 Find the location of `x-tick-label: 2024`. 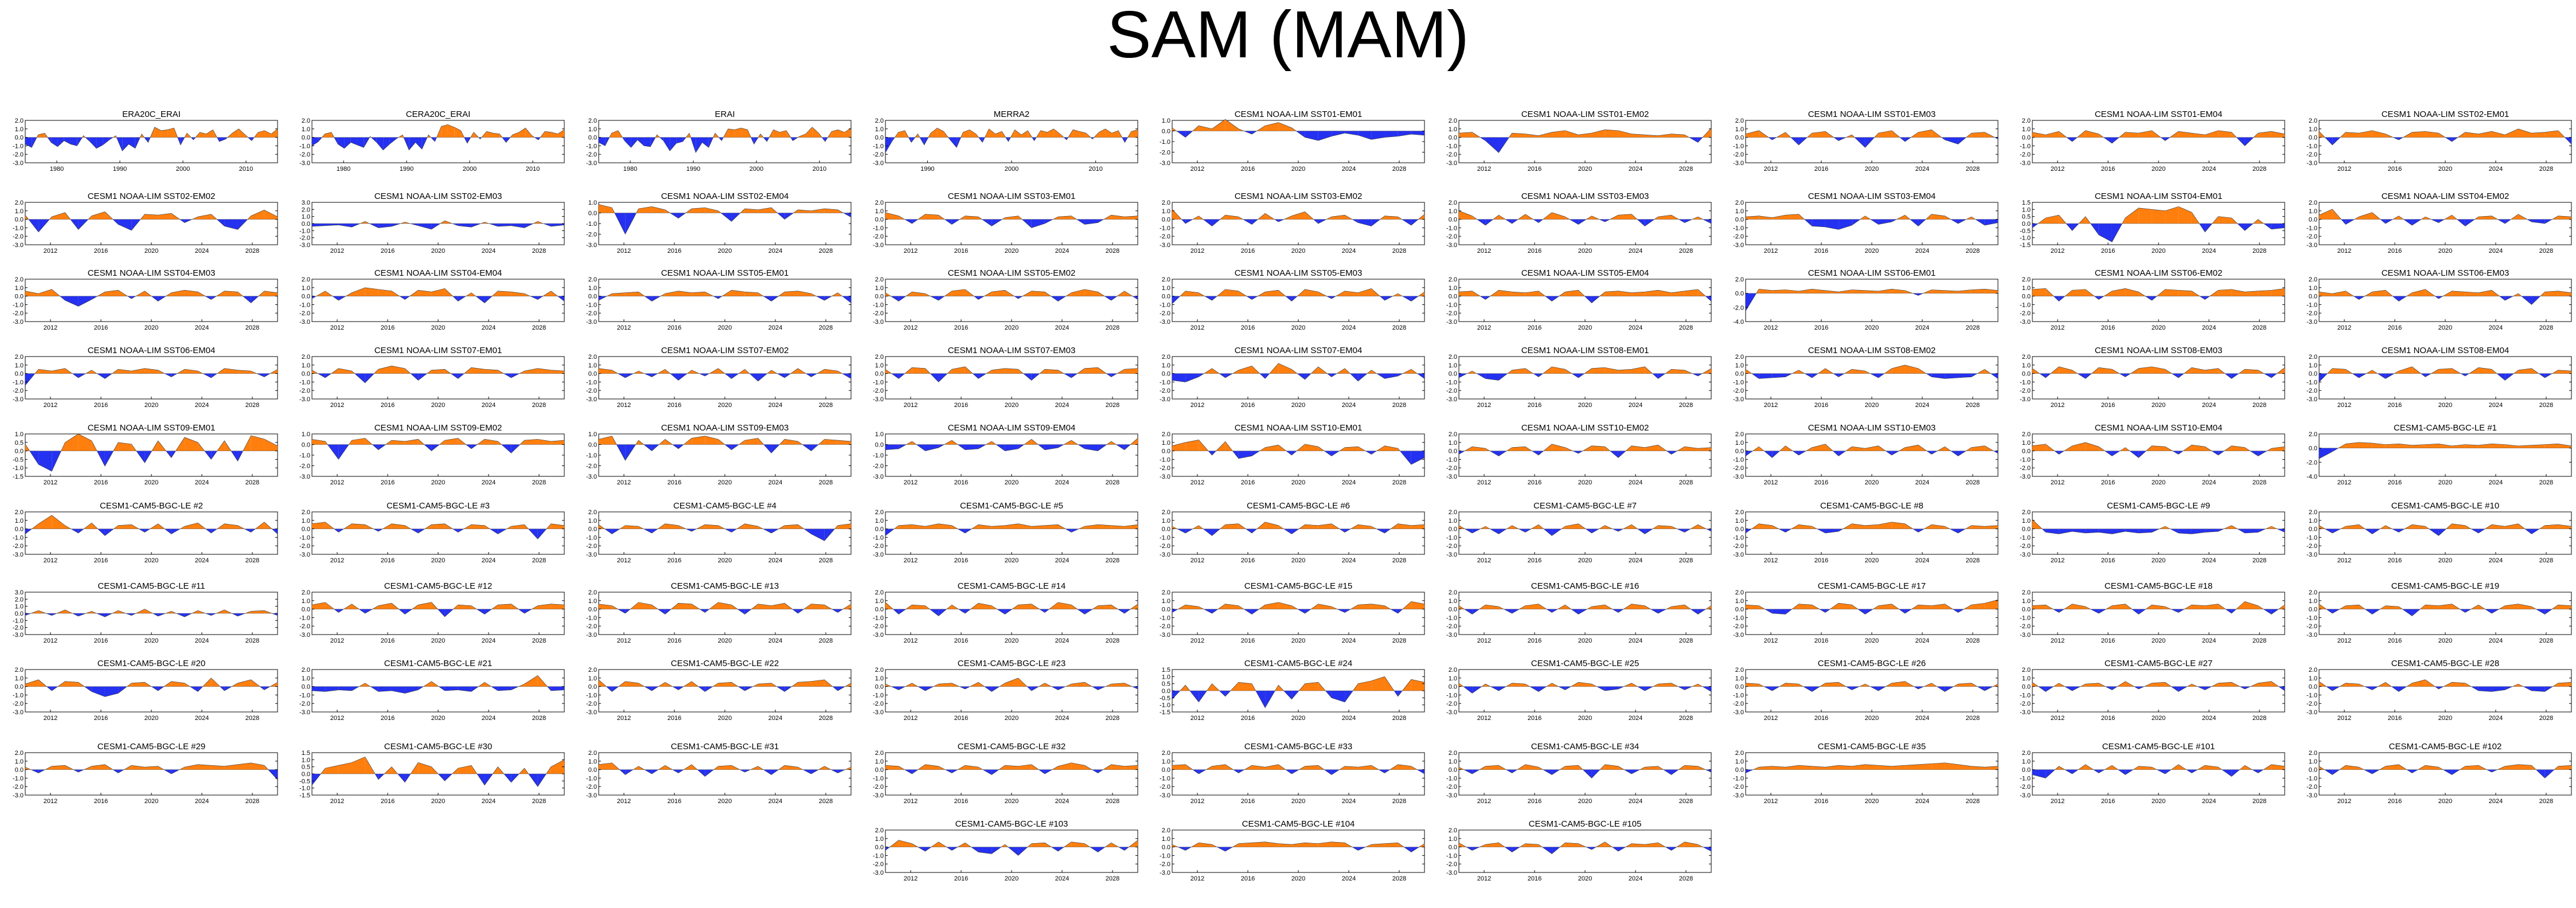

x-tick-label: 2024 is located at coordinates (1636, 560).